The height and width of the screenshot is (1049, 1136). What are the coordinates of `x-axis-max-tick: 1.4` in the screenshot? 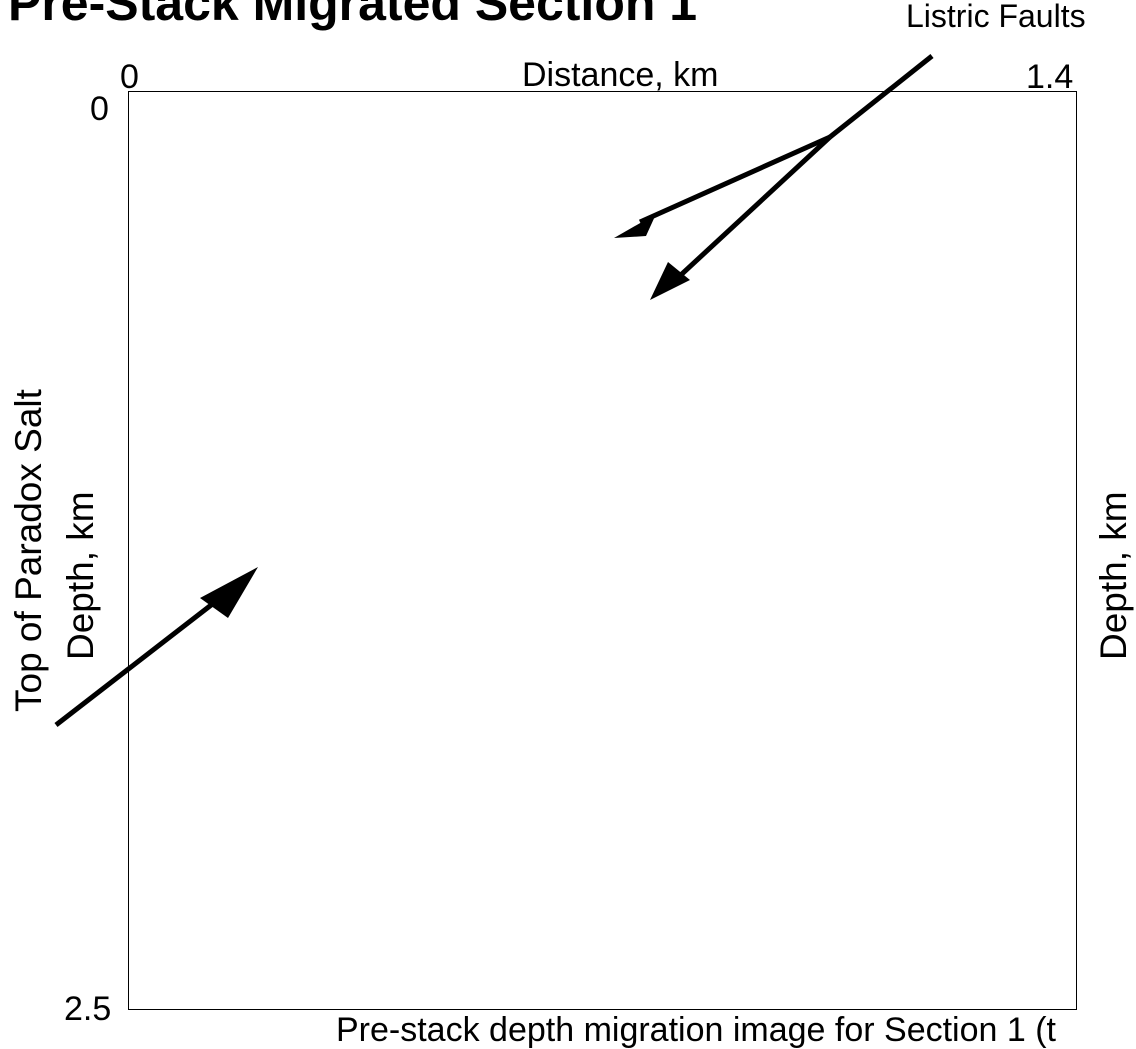 It's located at (1050, 77).